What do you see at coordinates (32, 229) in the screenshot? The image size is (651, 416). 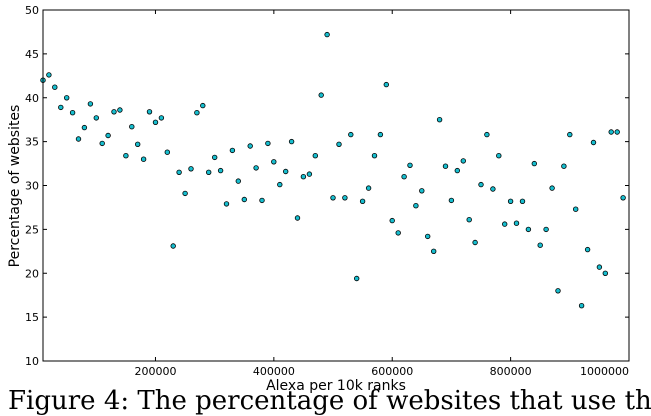 I see `y-tick-label: 25` at bounding box center [32, 229].